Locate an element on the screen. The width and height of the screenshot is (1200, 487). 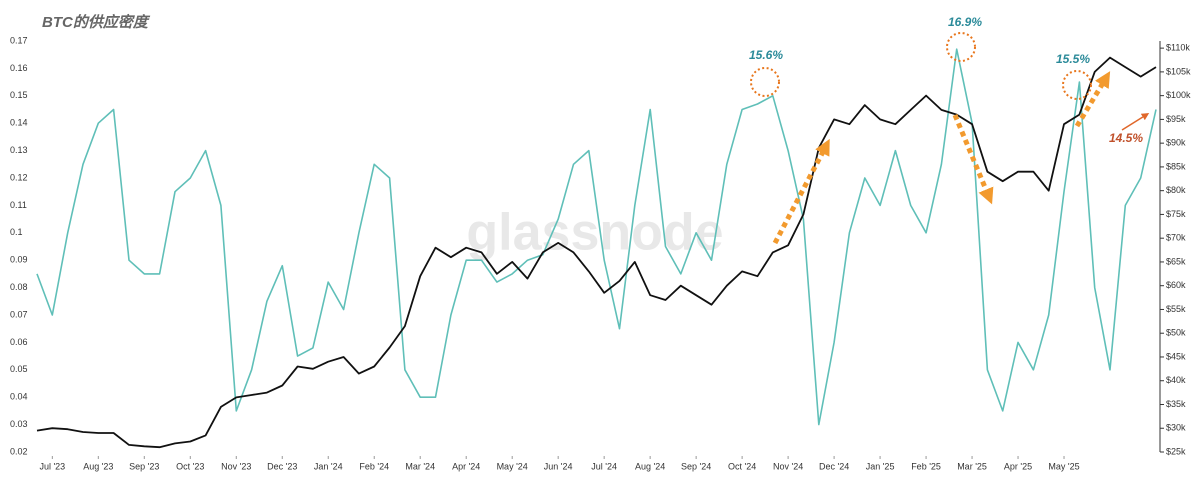
y2-tick-label: $100k is located at coordinates (1178, 95).